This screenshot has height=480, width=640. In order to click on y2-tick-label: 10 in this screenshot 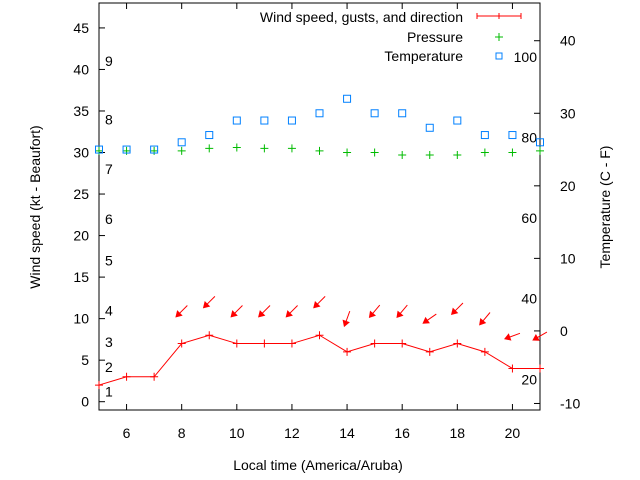, I will do `click(568, 258)`.